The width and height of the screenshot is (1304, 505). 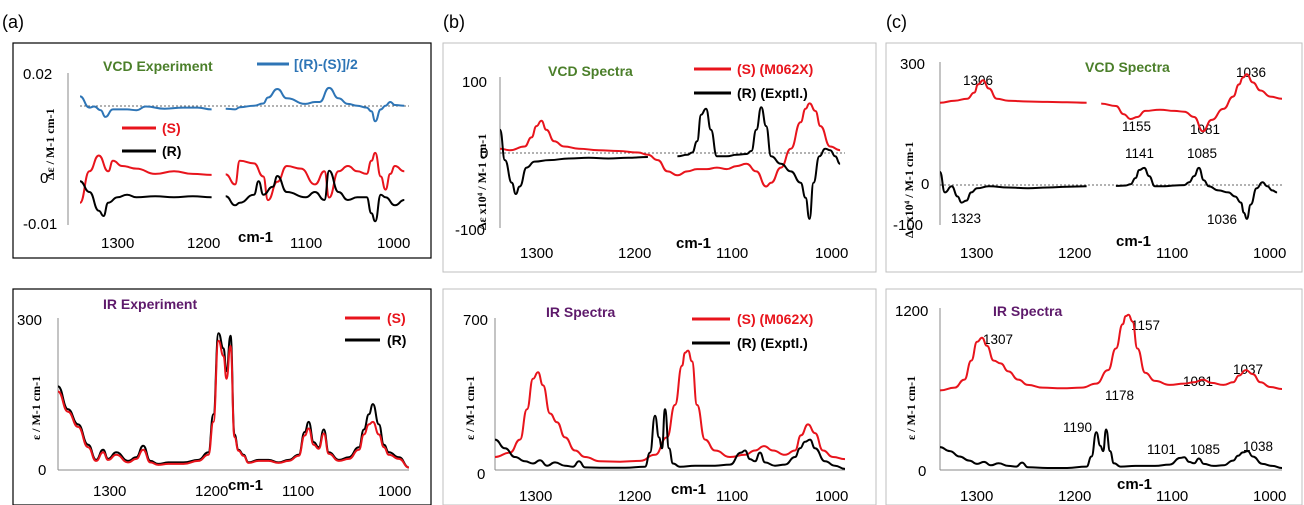 What do you see at coordinates (1027, 311) in the screenshot?
I see `c-ir-title: IR Spectra` at bounding box center [1027, 311].